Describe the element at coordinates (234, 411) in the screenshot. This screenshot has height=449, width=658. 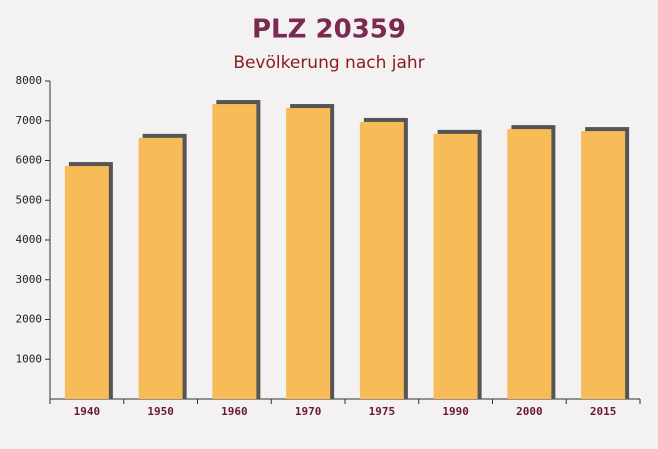
I see `x-tick-label: 1960` at that location.